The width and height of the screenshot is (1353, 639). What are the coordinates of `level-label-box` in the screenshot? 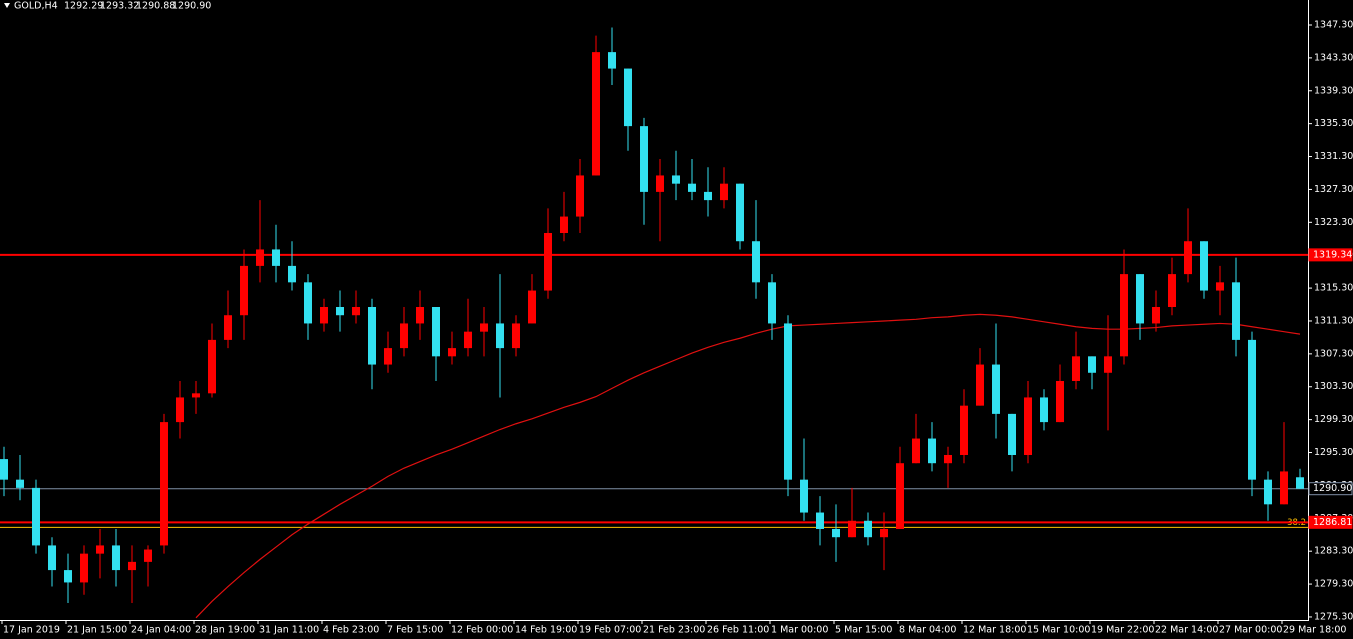 It's located at (1330, 255).